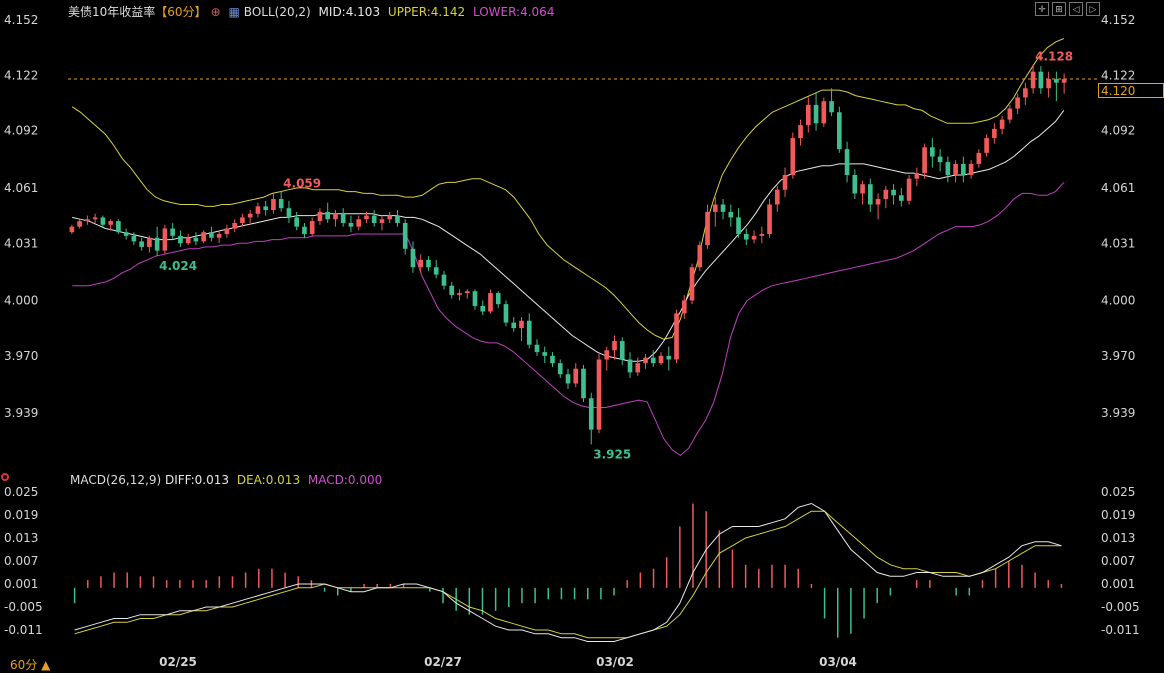  What do you see at coordinates (21, 300) in the screenshot?
I see `y-tick-label-left: 4.000` at bounding box center [21, 300].